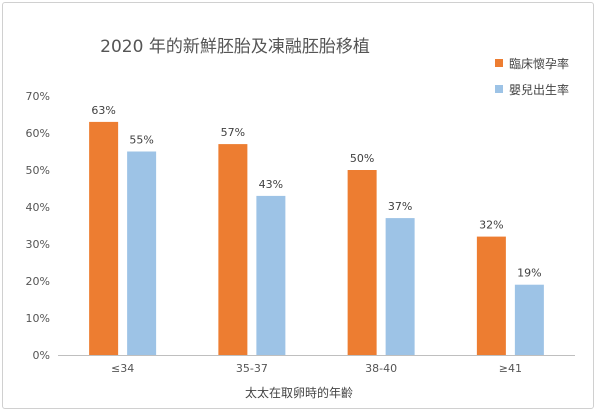 This screenshot has width=598, height=413. I want to click on data-label: 55%, so click(141, 140).